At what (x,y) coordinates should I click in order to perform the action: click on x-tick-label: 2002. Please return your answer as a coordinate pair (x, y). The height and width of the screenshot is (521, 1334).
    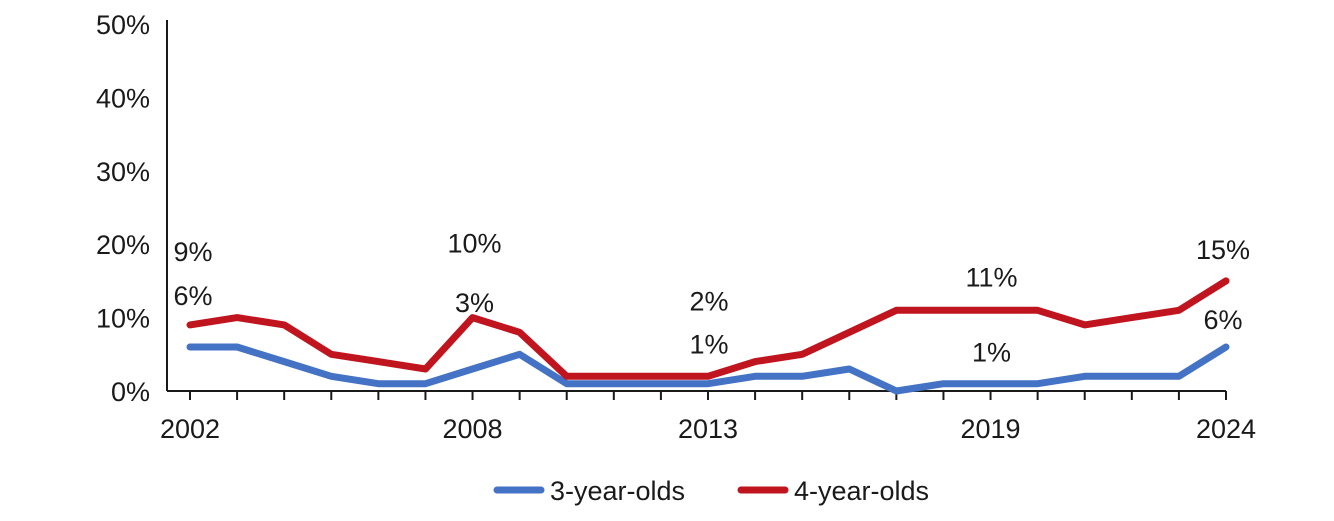
    Looking at the image, I should click on (190, 429).